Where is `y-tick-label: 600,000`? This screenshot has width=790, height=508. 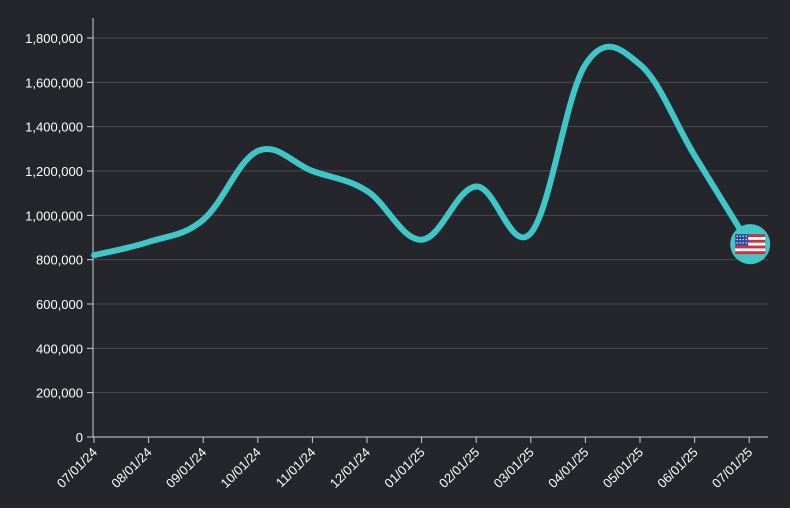
y-tick-label: 600,000 is located at coordinates (59, 304).